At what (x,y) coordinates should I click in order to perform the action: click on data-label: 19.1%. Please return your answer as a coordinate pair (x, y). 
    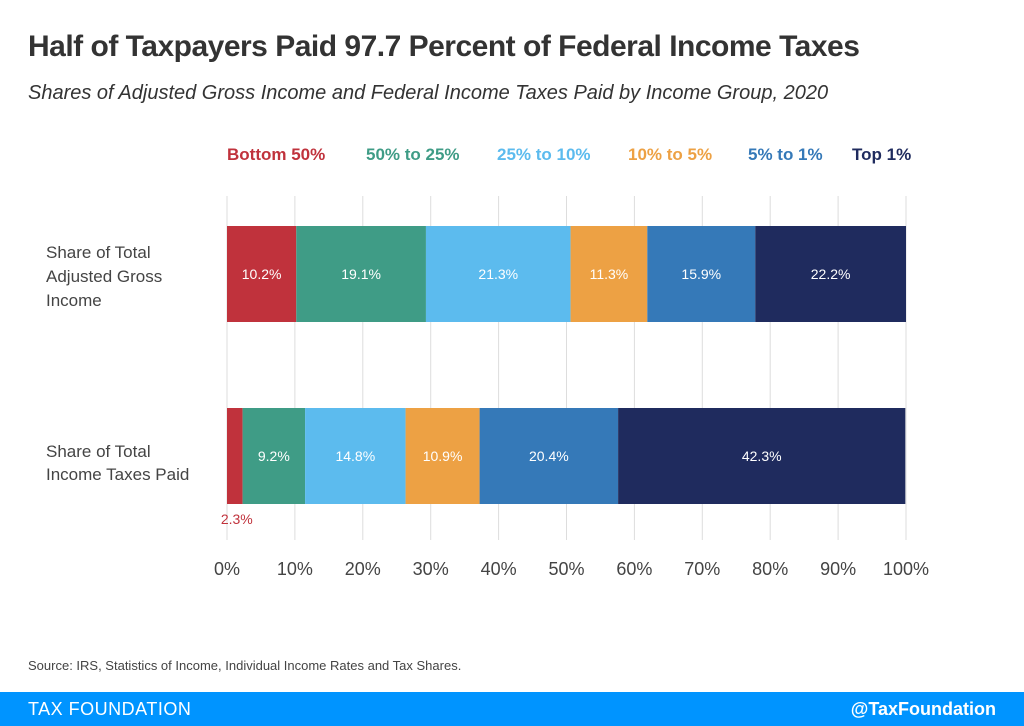
    Looking at the image, I should click on (361, 274).